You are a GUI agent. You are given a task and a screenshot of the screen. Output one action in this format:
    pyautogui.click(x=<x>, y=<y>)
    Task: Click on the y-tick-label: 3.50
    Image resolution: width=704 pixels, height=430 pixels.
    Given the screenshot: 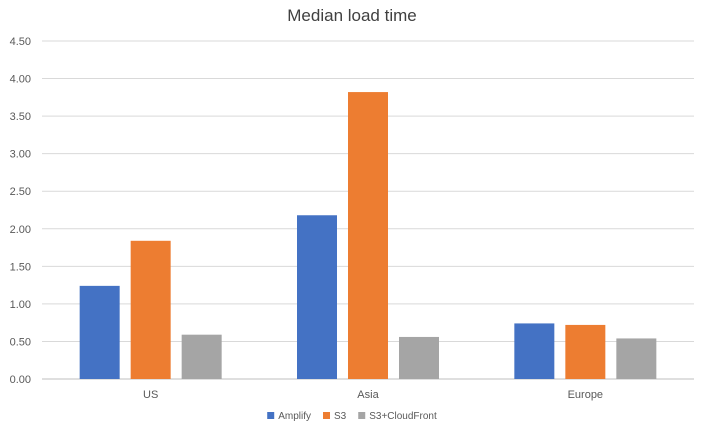 What is the action you would take?
    pyautogui.click(x=20, y=117)
    